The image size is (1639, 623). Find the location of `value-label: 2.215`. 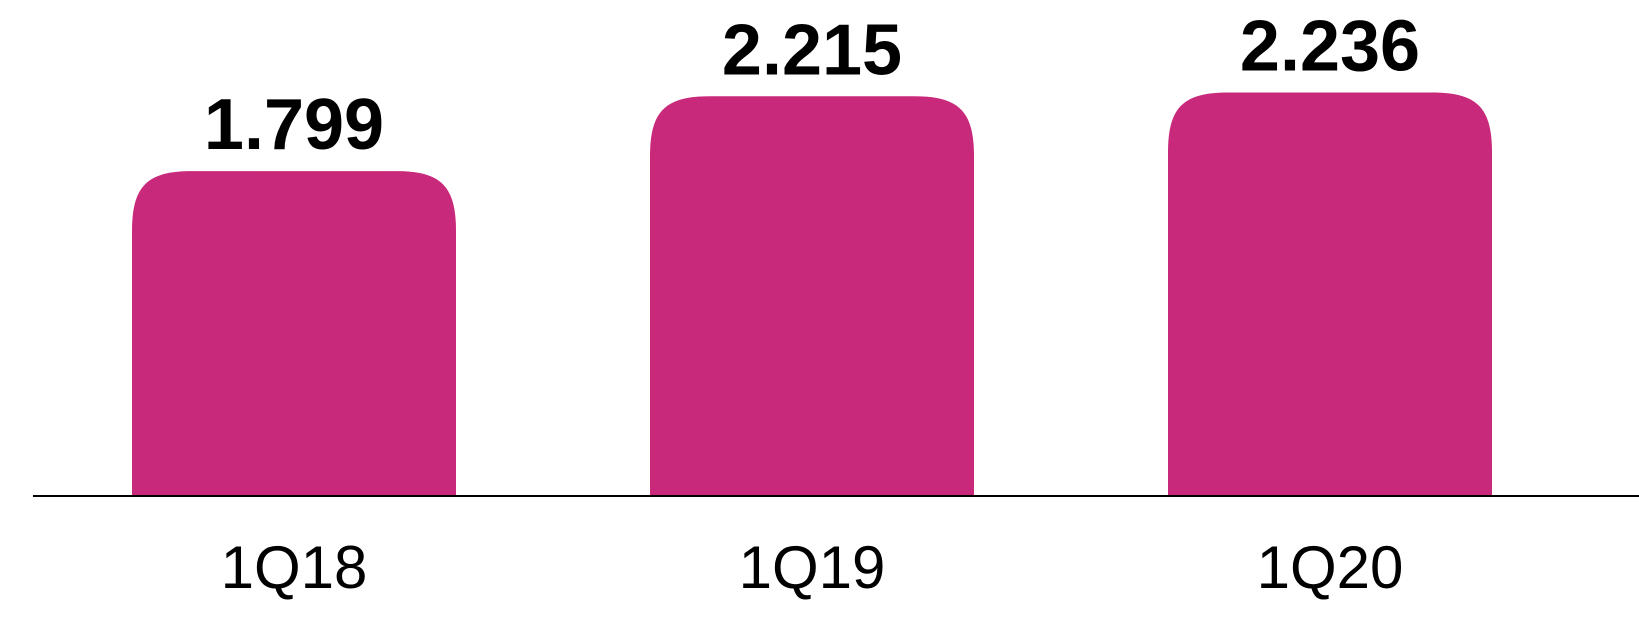

value-label: 2.215 is located at coordinates (812, 50).